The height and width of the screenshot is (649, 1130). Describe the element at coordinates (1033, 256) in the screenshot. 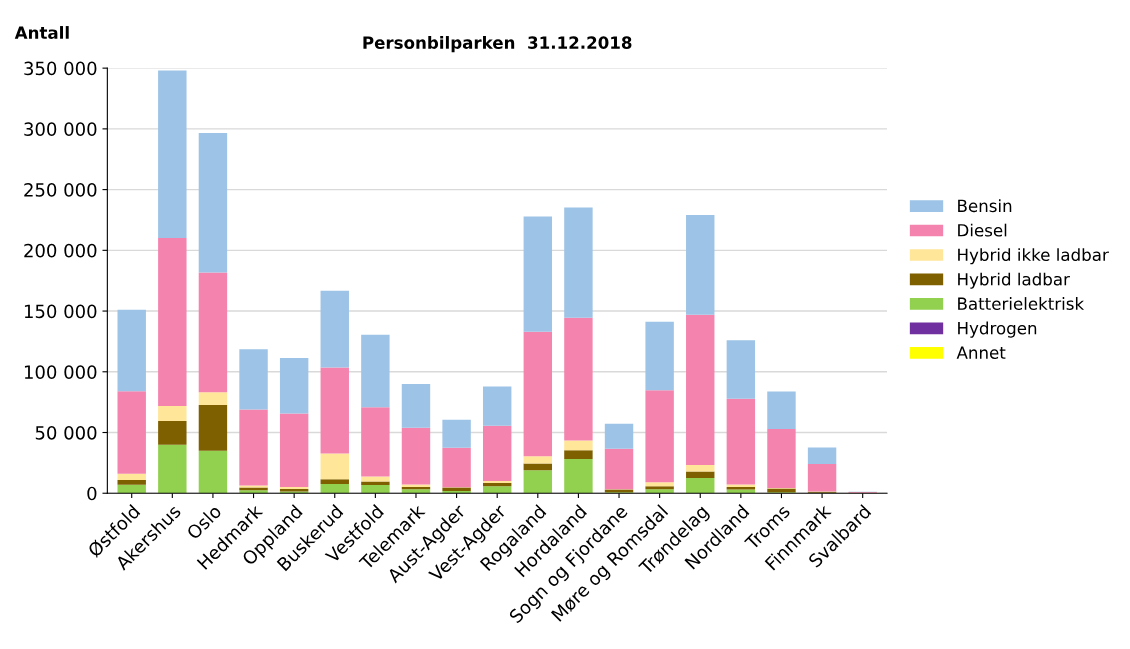

I see `legend-label: Hybrid ikke ladbar` at that location.